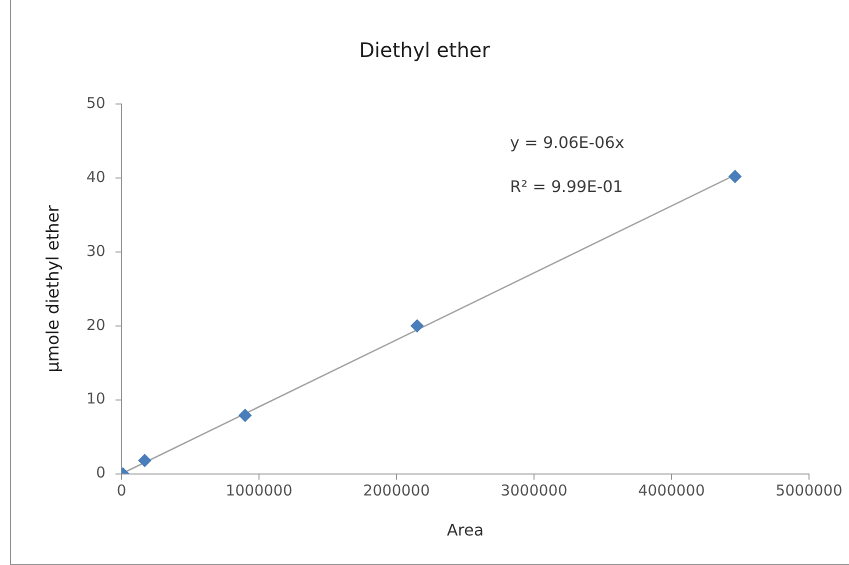 The height and width of the screenshot is (565, 849). Describe the element at coordinates (425, 50) in the screenshot. I see `chart-title: Diethyl ether` at that location.